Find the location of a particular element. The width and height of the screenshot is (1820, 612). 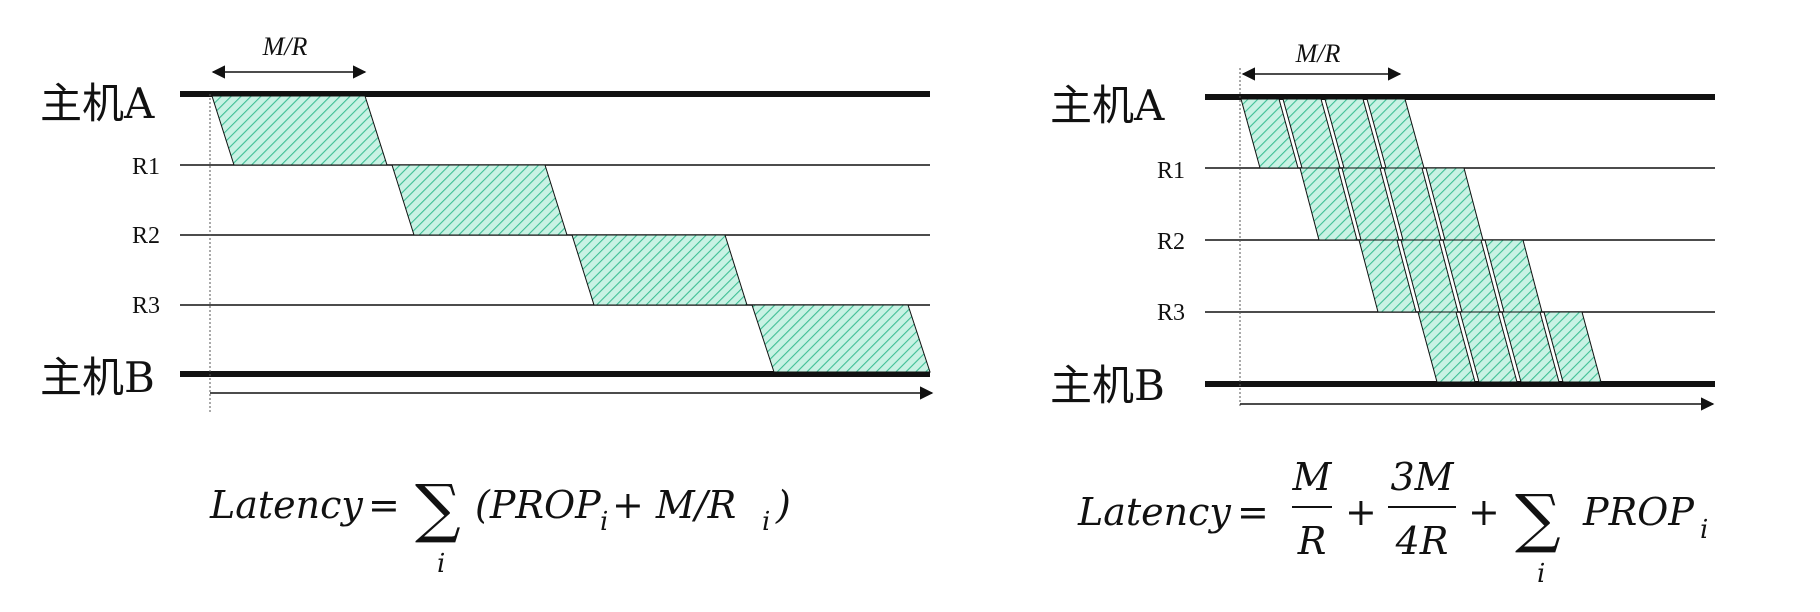

left-formula: Latency = ∑ i (PROP i + M/R i ) is located at coordinates (500, 525).